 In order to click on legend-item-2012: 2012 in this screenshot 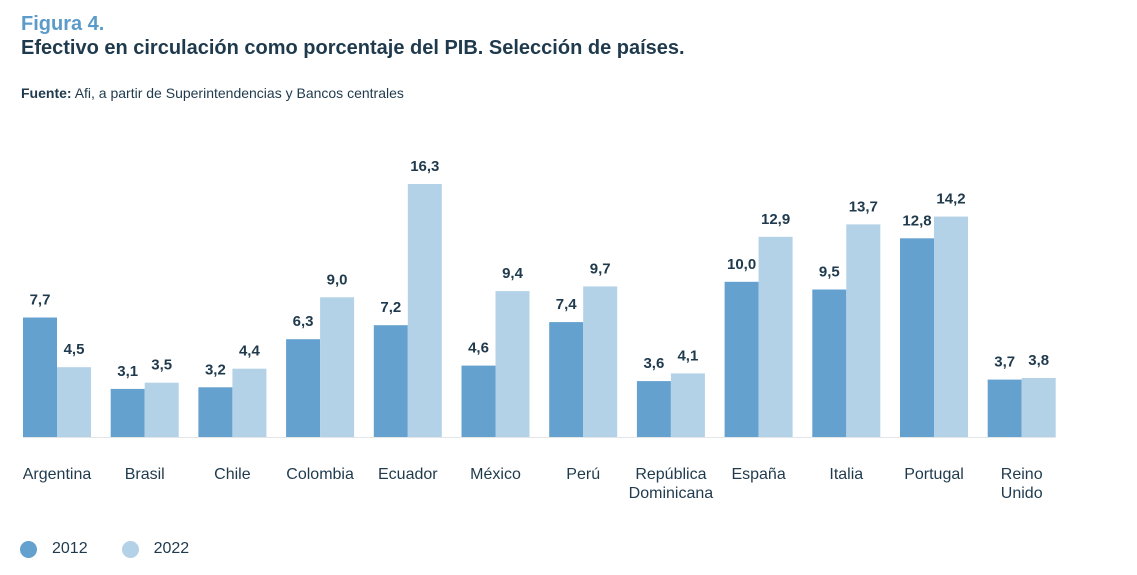, I will do `click(54, 549)`.